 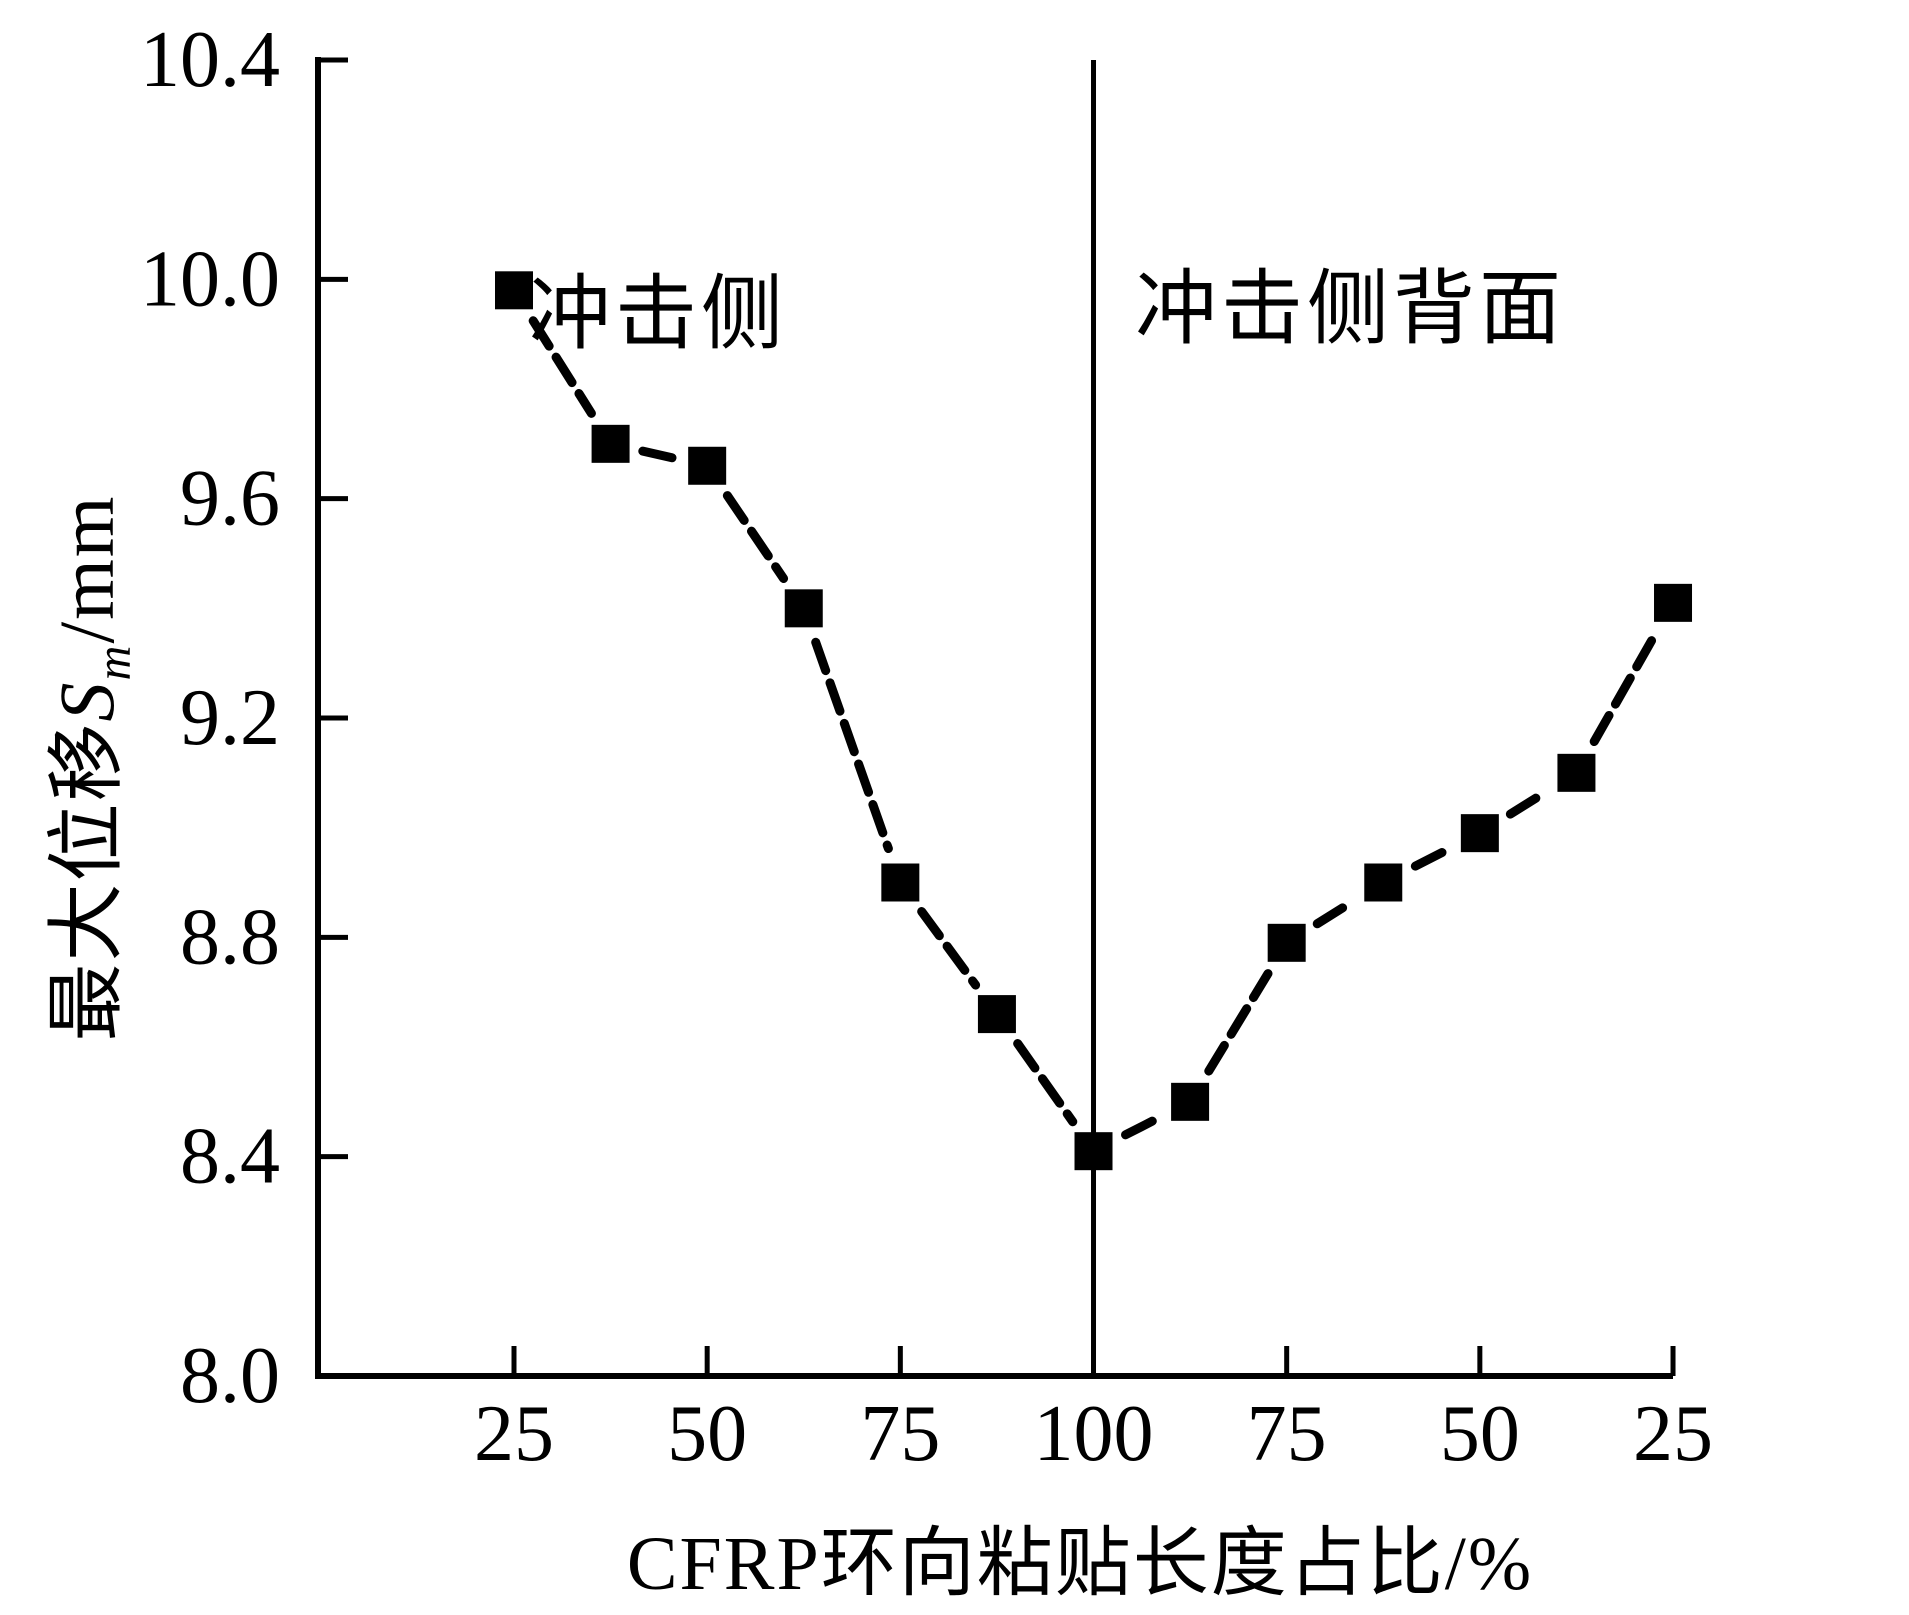 I want to click on y-tick-label: 9.2, so click(x=230, y=718).